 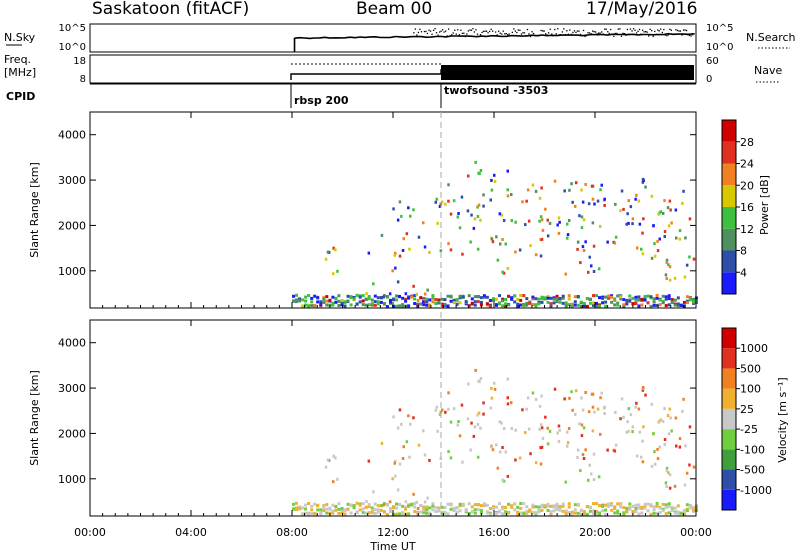 What do you see at coordinates (79, 61) in the screenshot?
I see `freq-tick-top: 18` at bounding box center [79, 61].